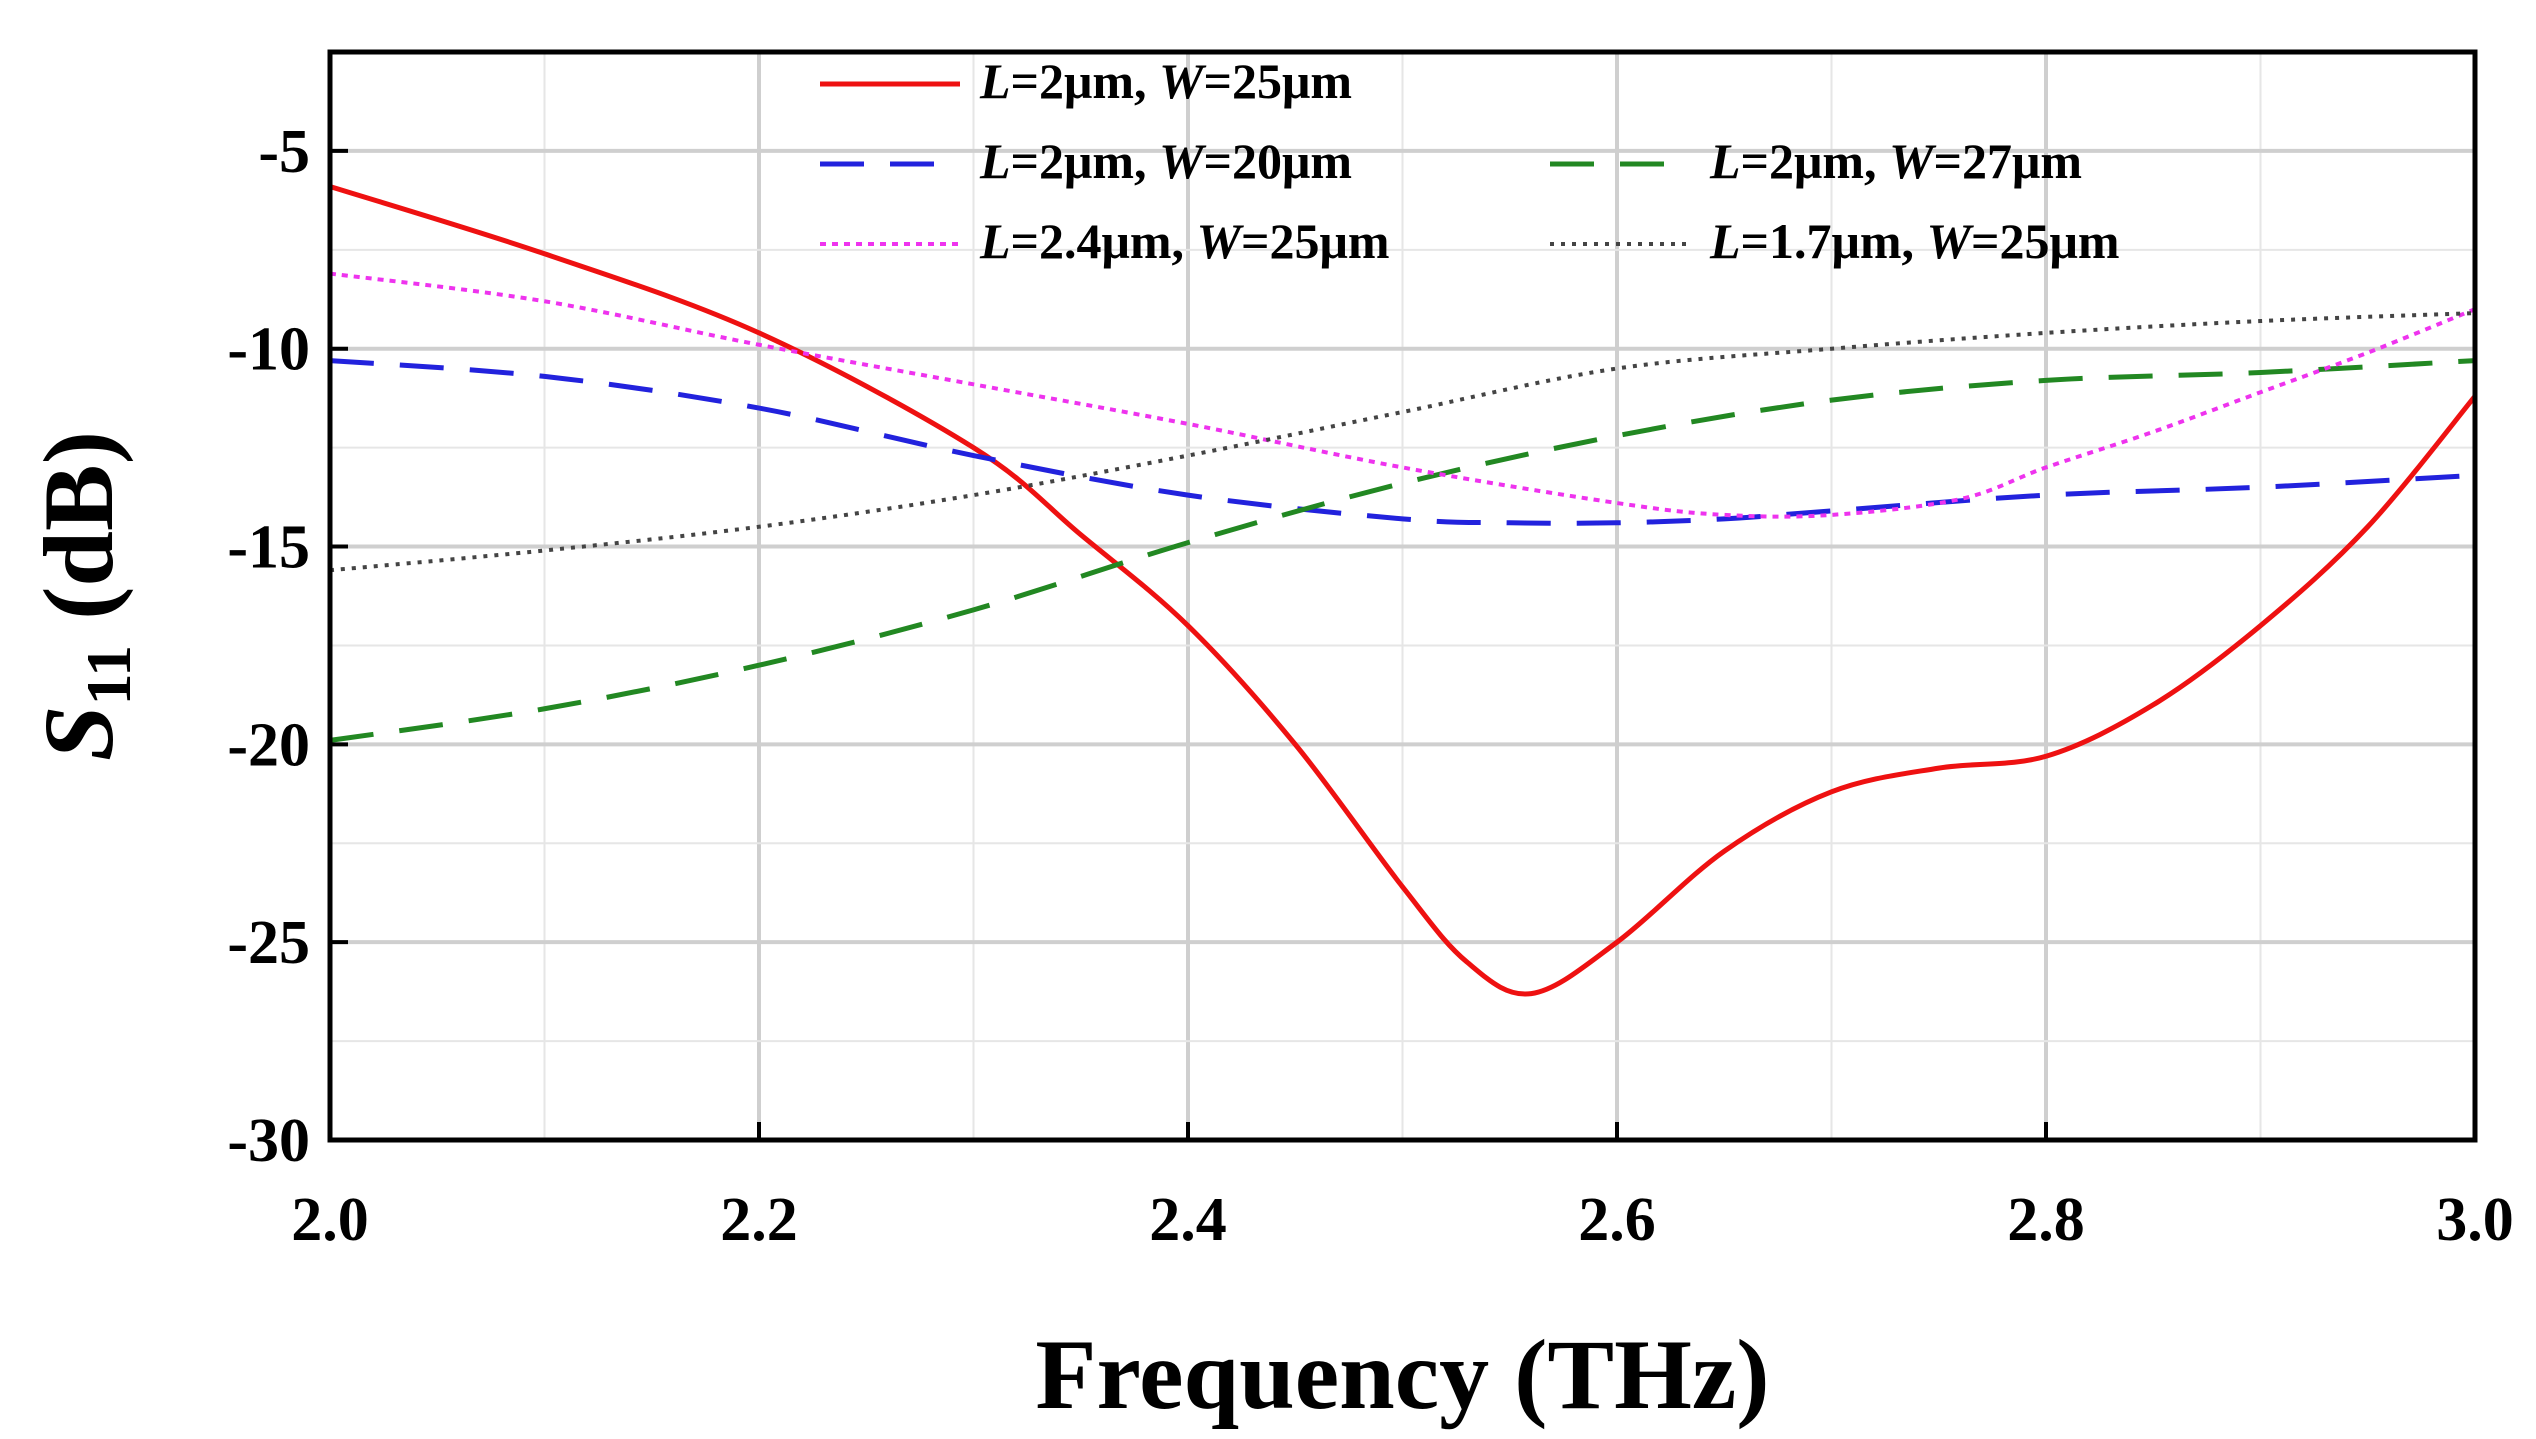 This screenshot has height=1439, width=2536. Describe the element at coordinates (268, 1141) in the screenshot. I see `y-tick-label: -30` at that location.